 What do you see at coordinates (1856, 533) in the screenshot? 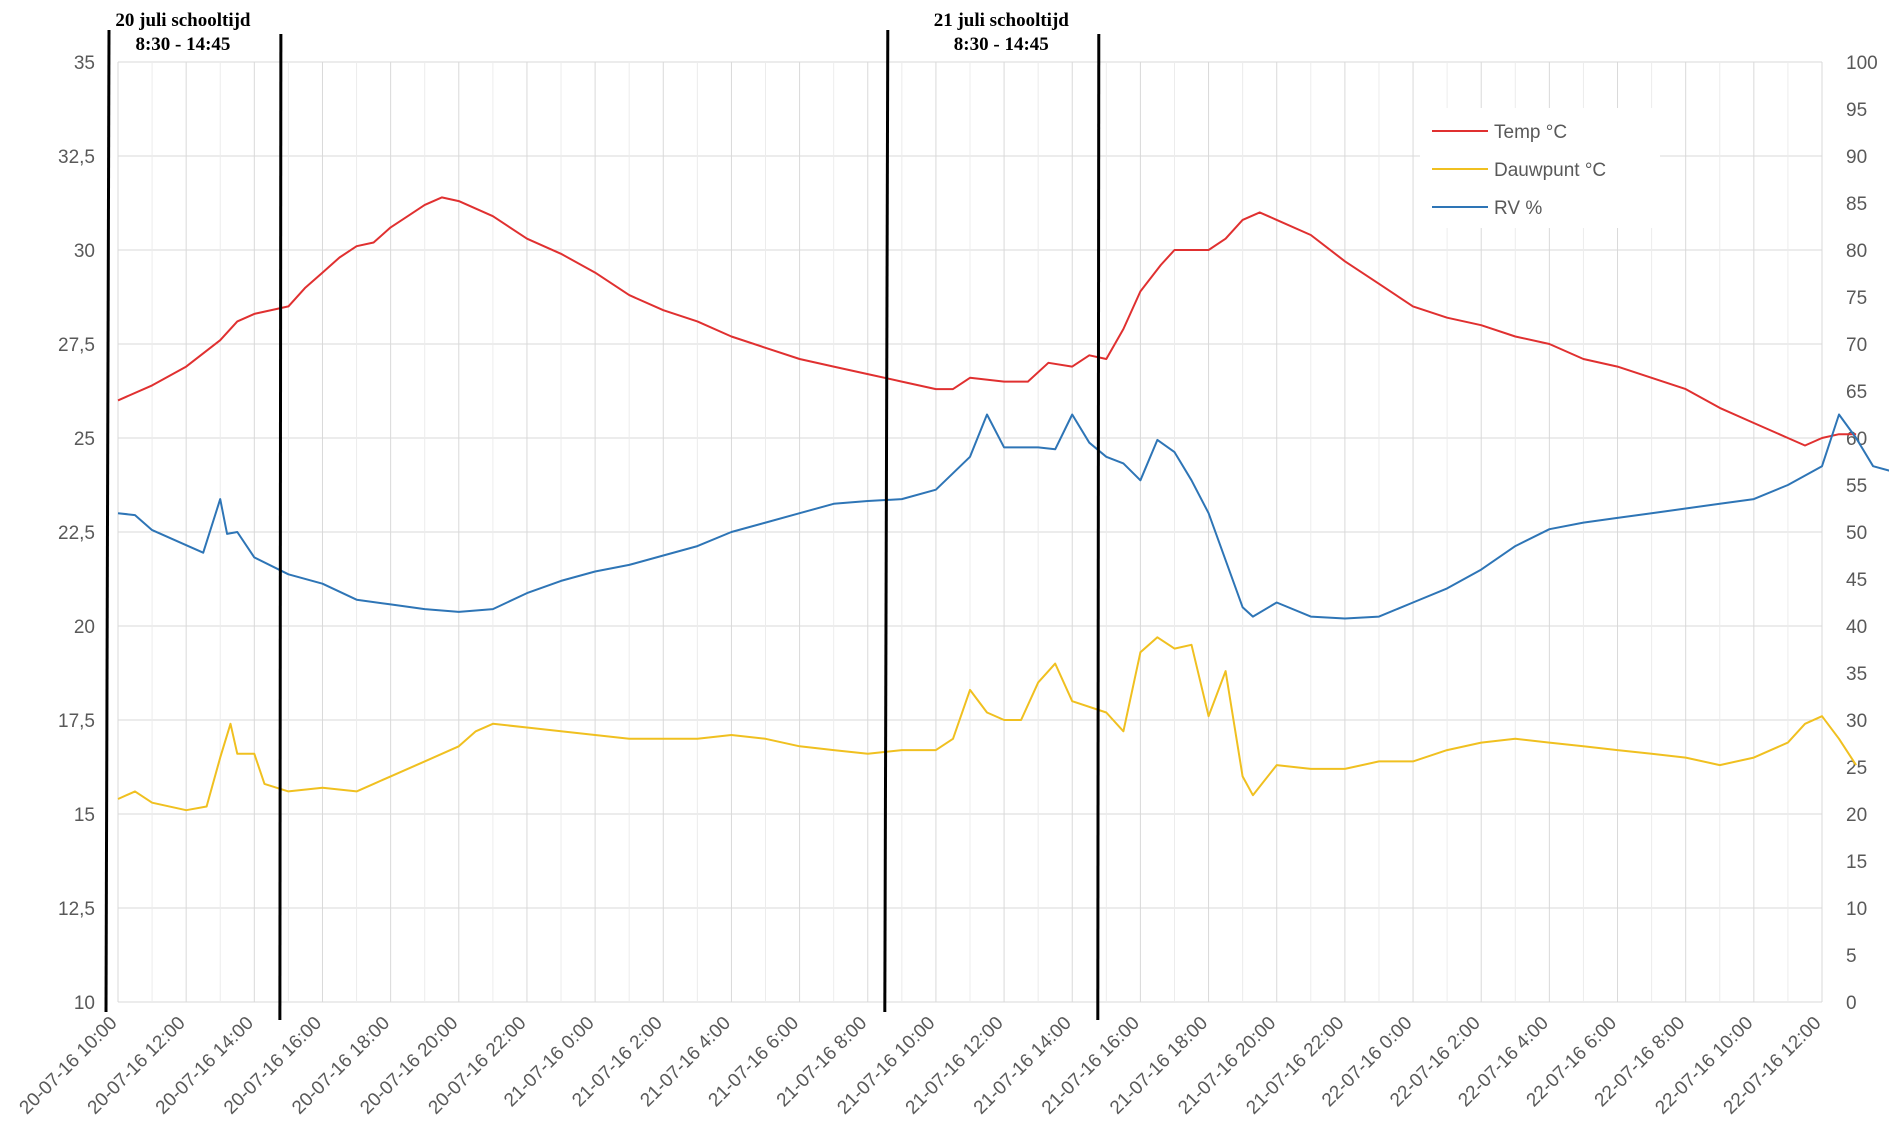
I see `y-right-tick-label: 50` at bounding box center [1856, 533].